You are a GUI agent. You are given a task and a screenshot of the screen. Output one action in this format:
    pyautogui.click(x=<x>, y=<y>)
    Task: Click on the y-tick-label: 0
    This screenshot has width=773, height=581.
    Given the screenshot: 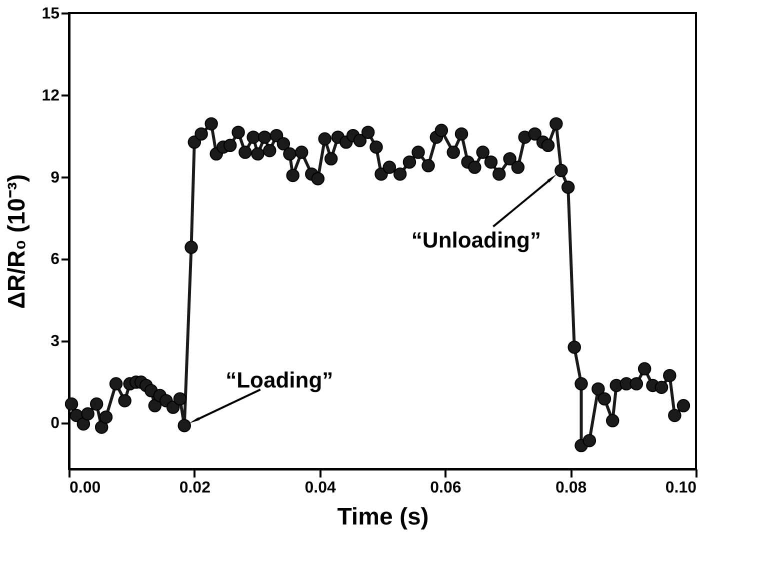 What is the action you would take?
    pyautogui.click(x=55, y=423)
    